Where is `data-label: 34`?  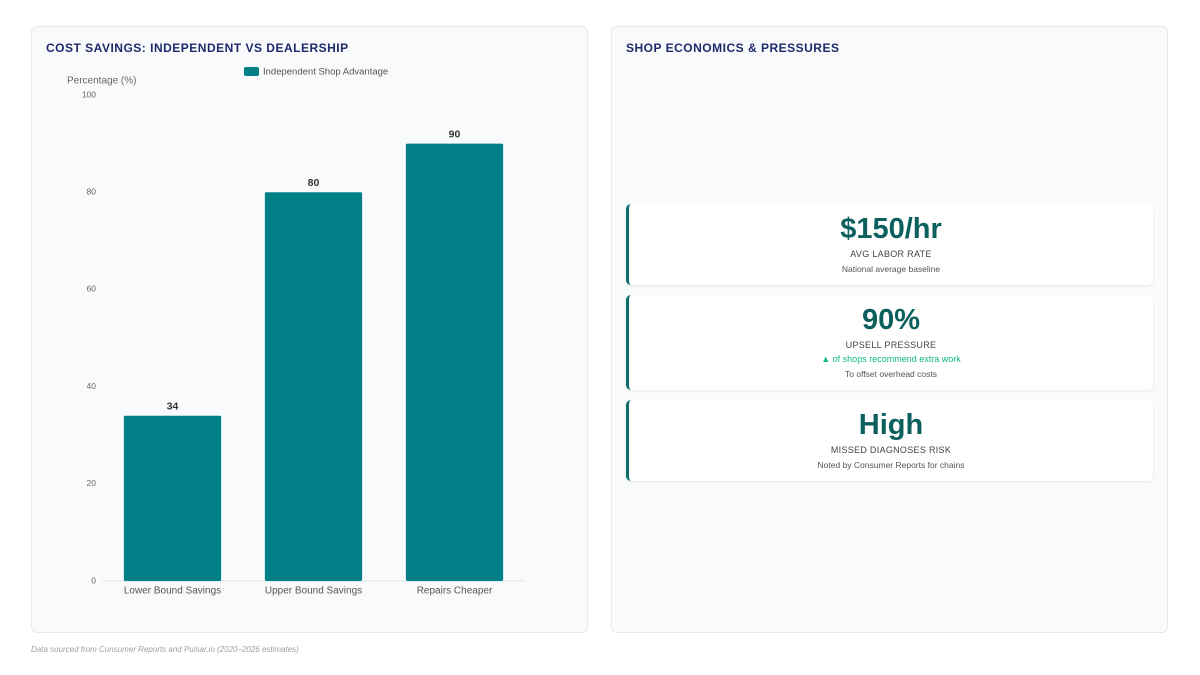 data-label: 34 is located at coordinates (173, 407).